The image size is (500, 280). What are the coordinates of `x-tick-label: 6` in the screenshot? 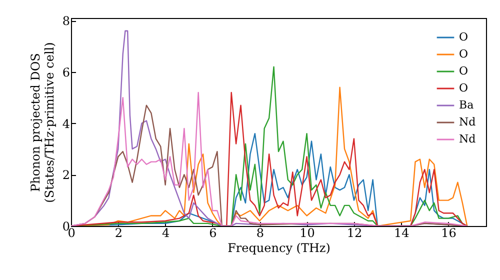 It's located at (213, 233).